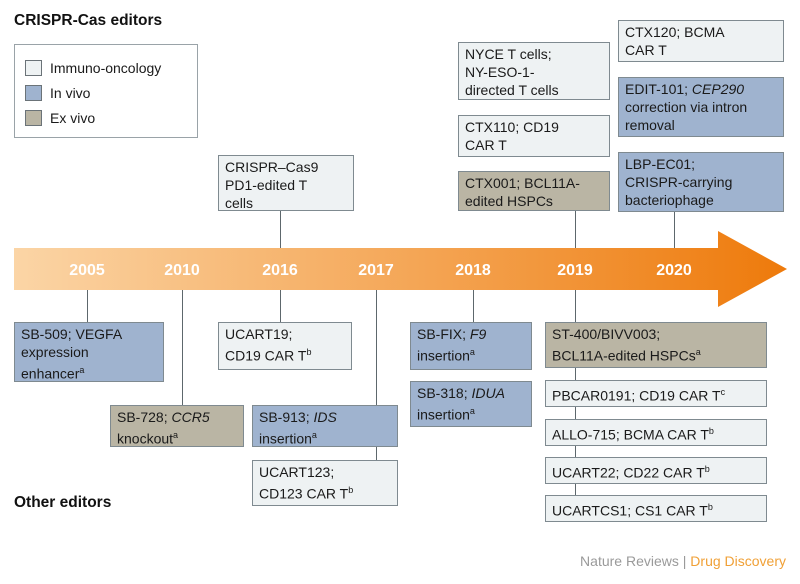  I want to click on connector-2016-top, so click(280, 229).